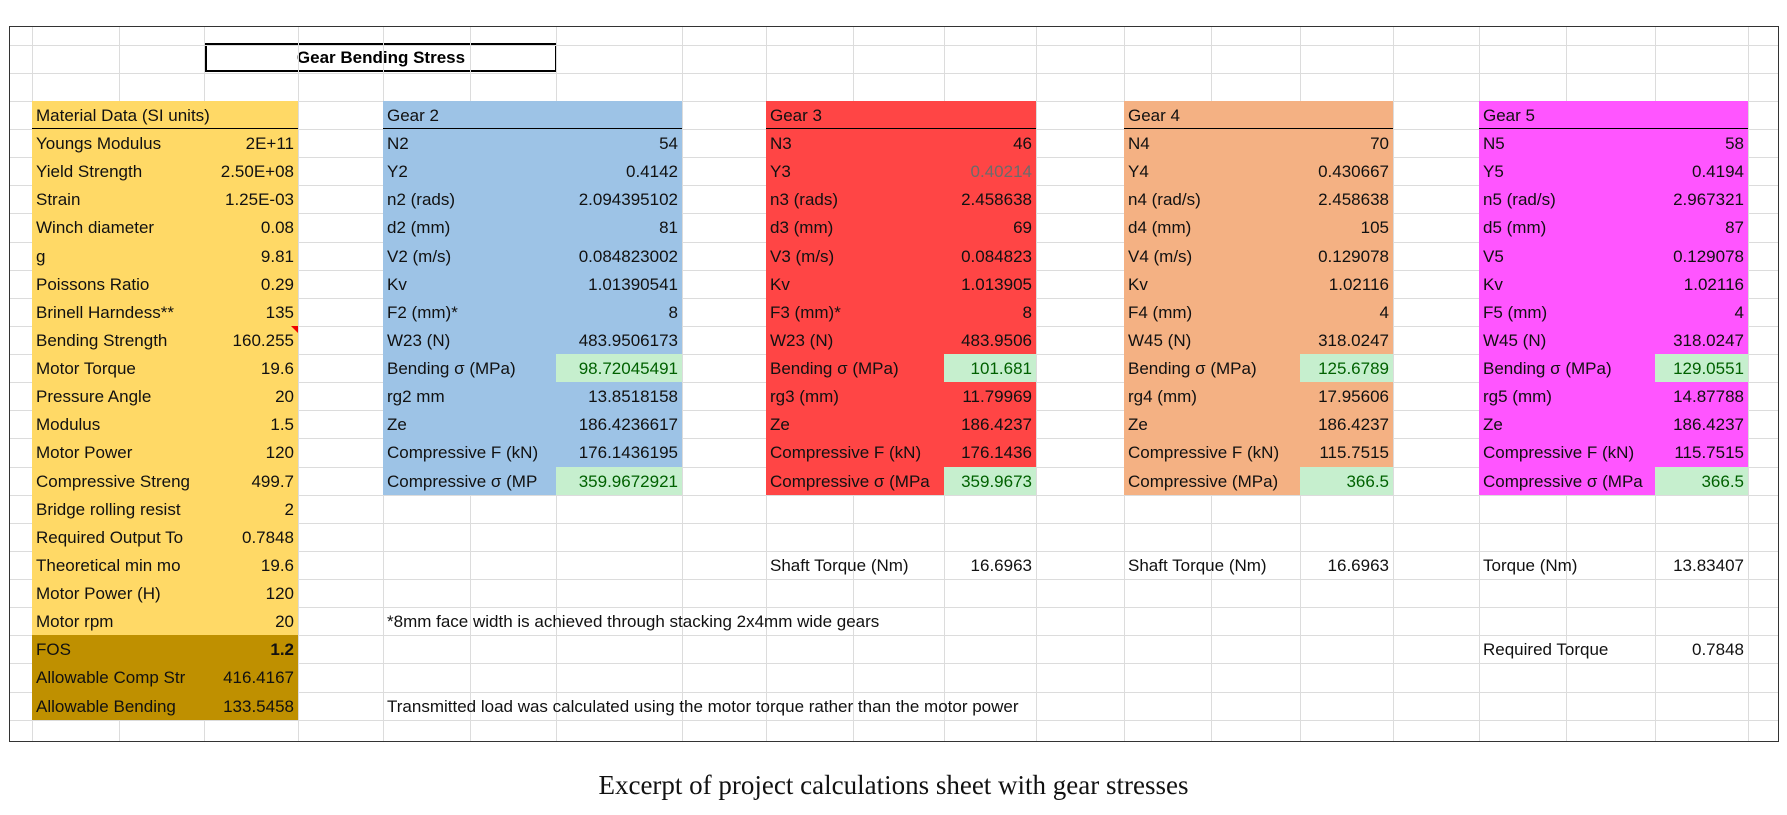 The height and width of the screenshot is (815, 1787). What do you see at coordinates (855, 171) in the screenshot?
I see `cell-label: Y3` at bounding box center [855, 171].